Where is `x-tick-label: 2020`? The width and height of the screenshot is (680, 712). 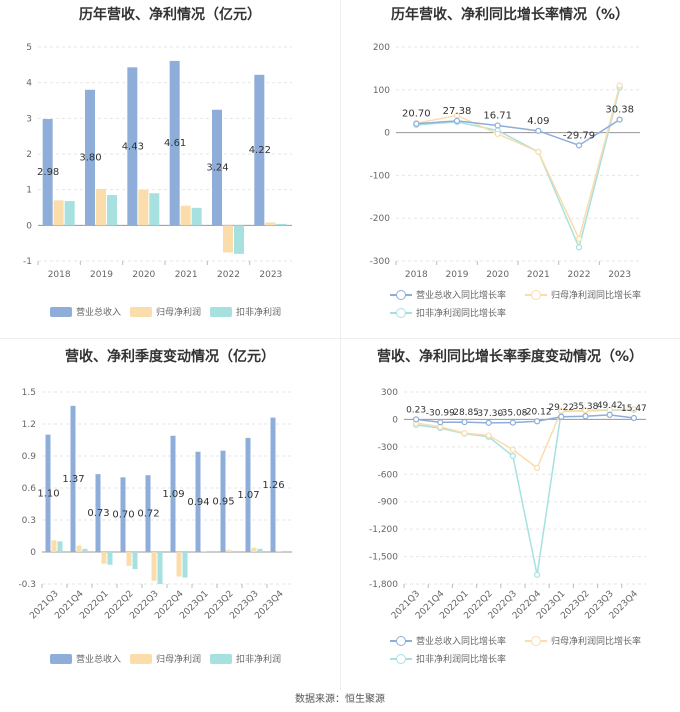 x-tick-label: 2020 is located at coordinates (143, 275).